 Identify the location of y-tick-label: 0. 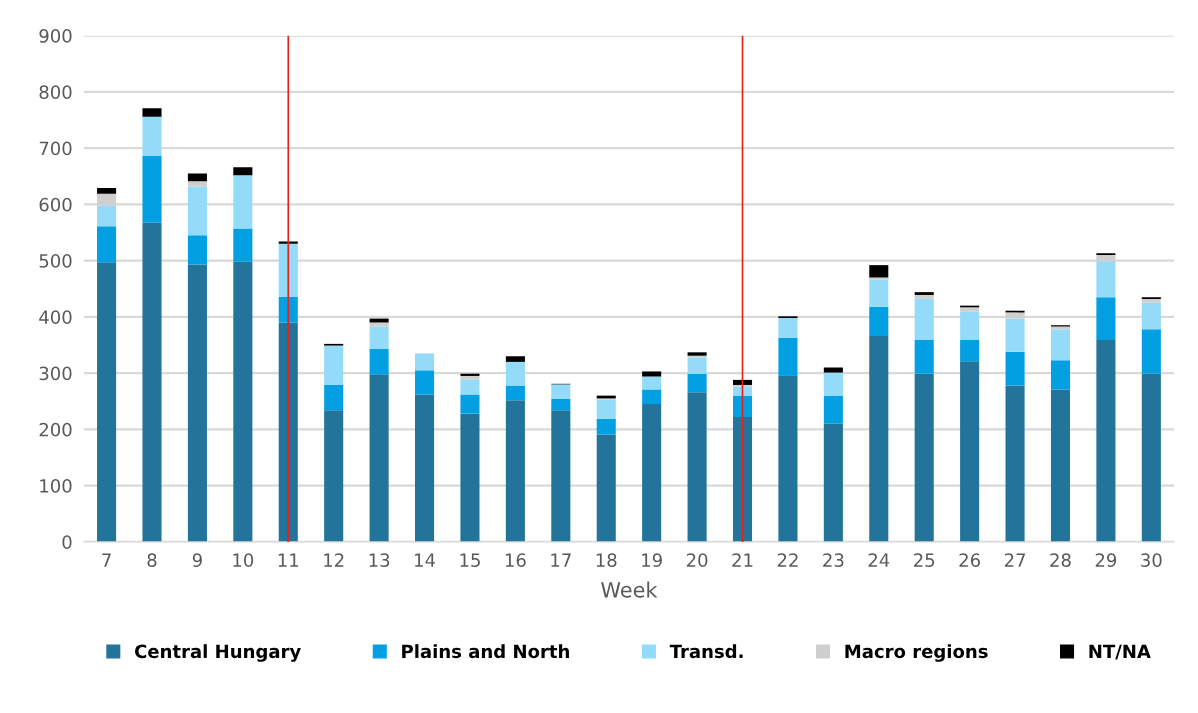
(67, 542).